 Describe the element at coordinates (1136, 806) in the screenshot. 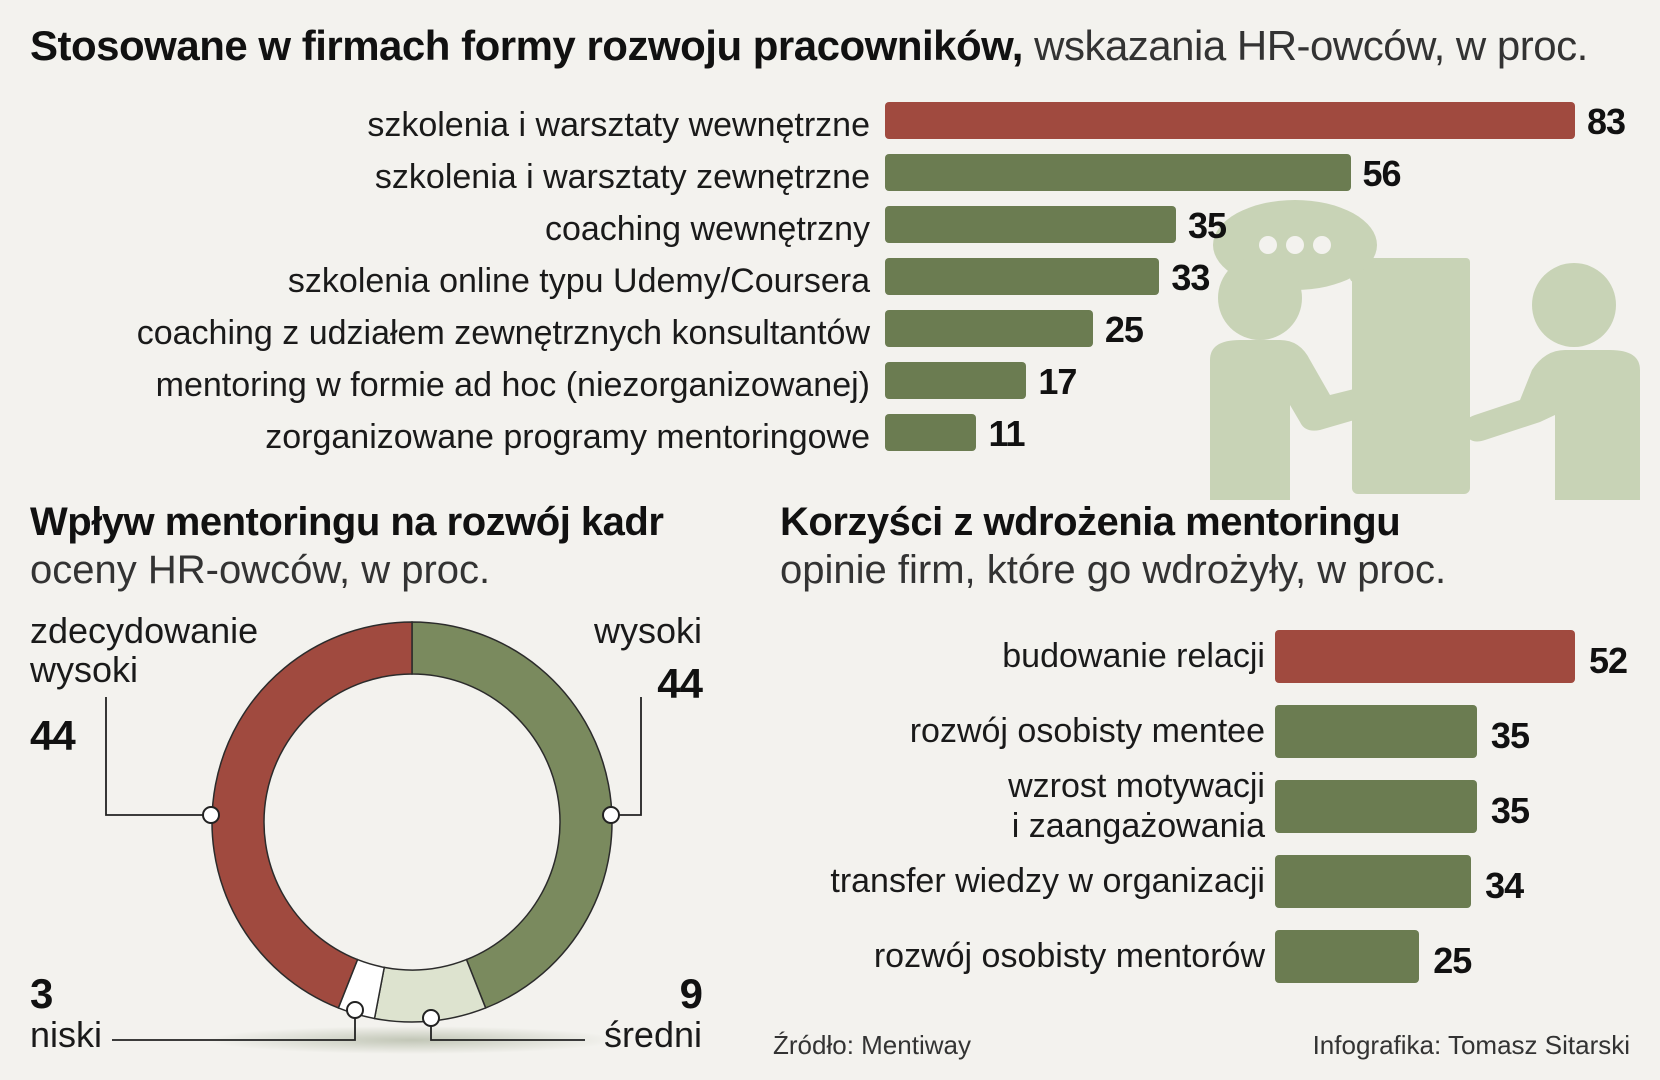

I see `bar-label: wzrost motywacji i zaangażowania` at that location.